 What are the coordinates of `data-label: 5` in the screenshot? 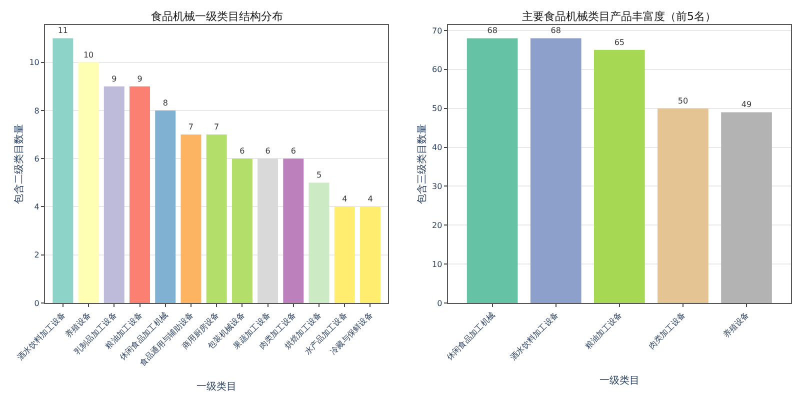 It's located at (319, 175).